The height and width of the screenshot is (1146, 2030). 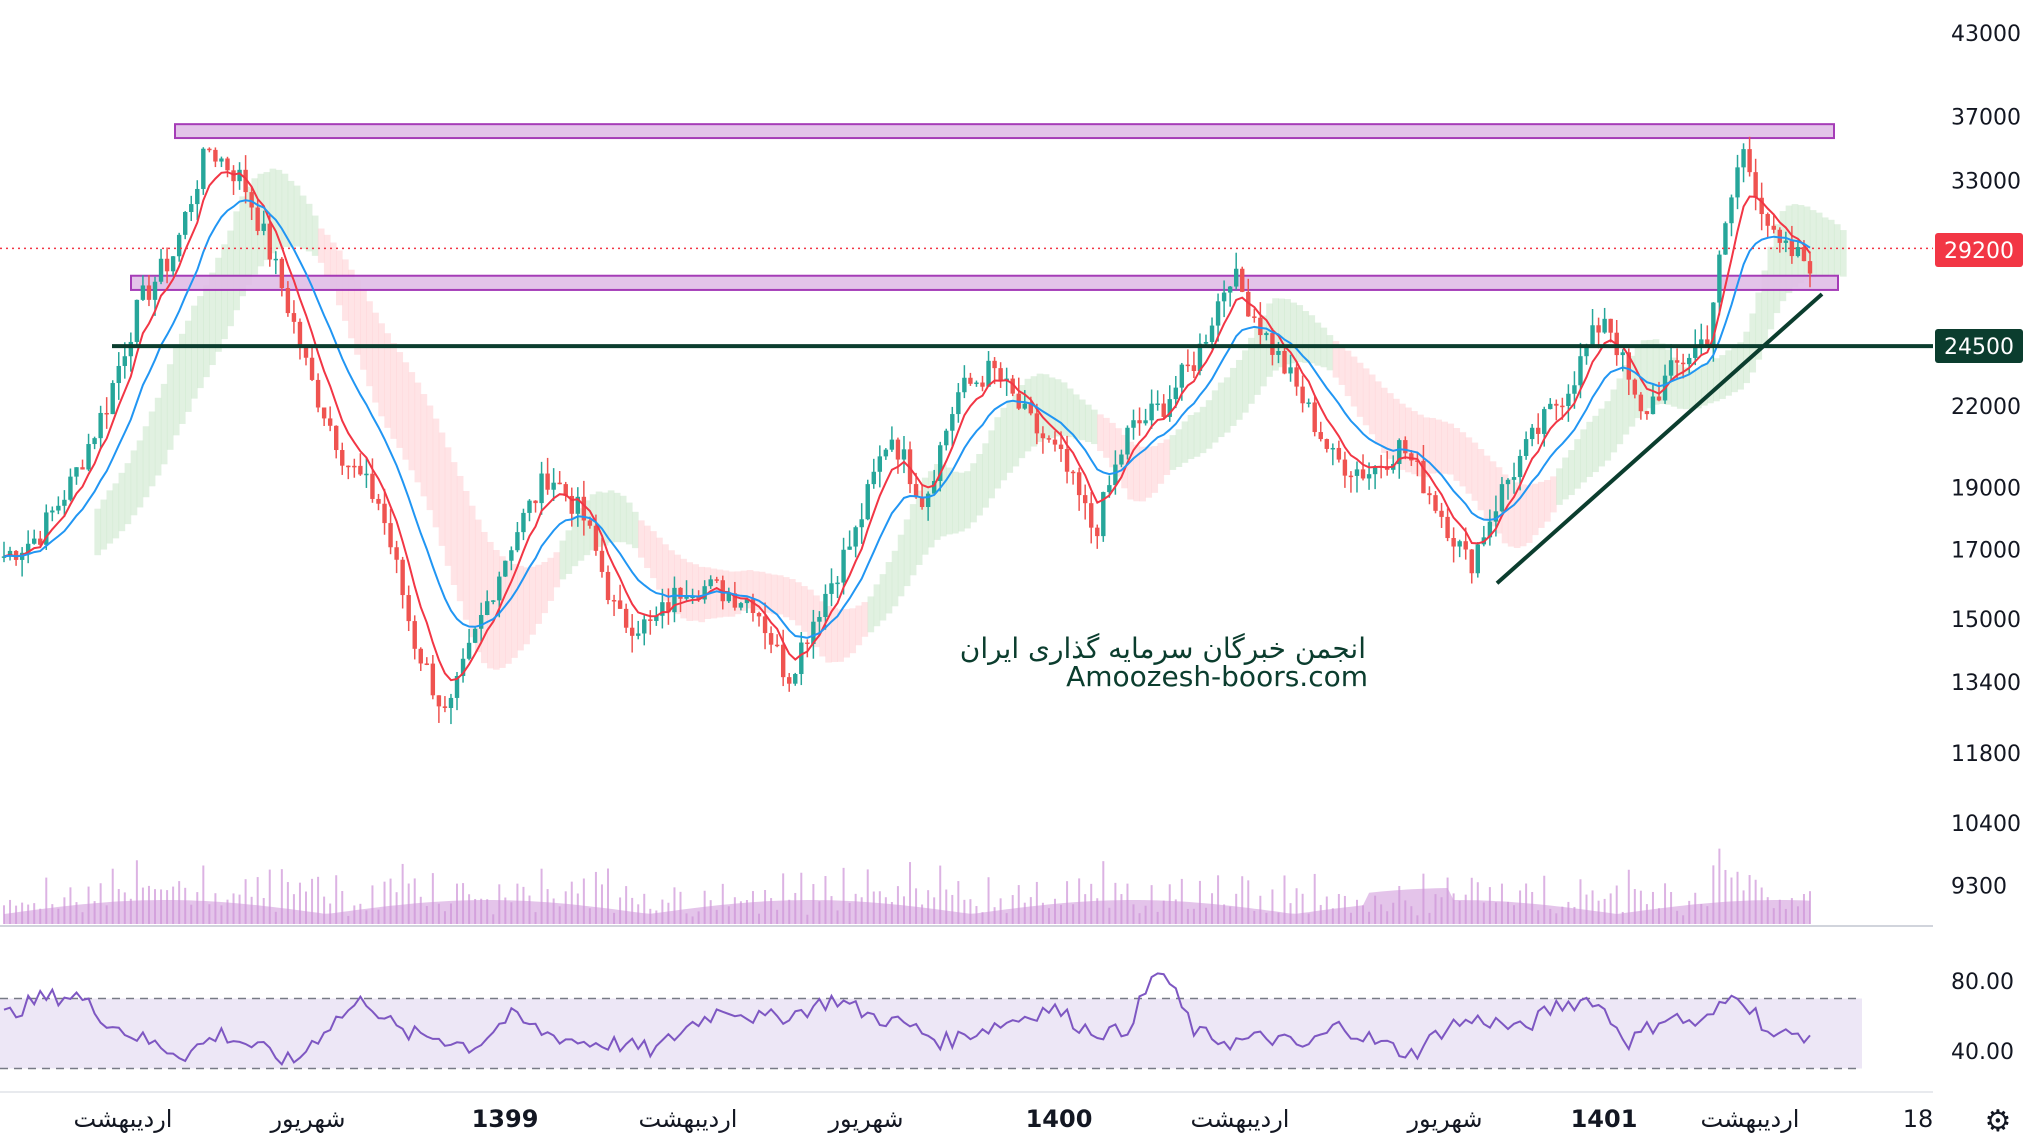 I want to click on time-label: 18, so click(x=1918, y=1119).